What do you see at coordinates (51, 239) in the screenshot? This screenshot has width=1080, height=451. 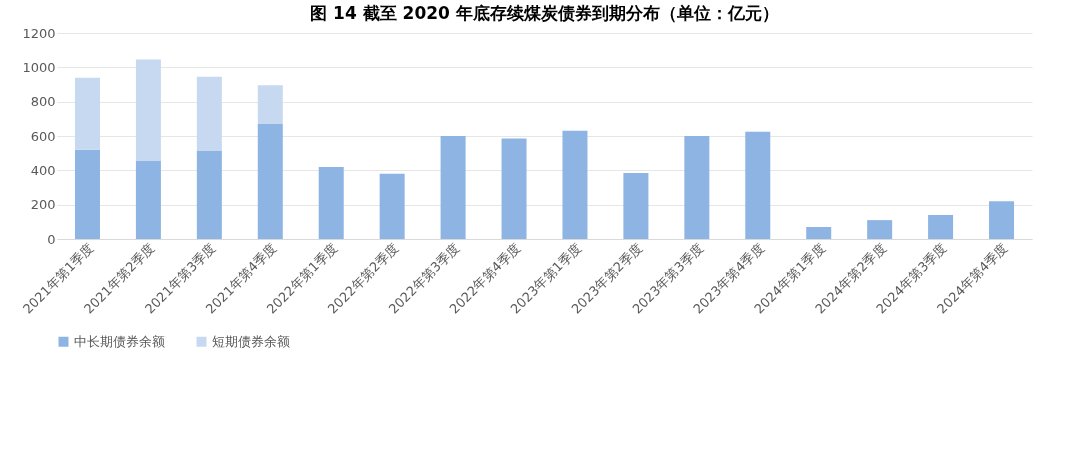 I see `y-tick-label: 0` at bounding box center [51, 239].